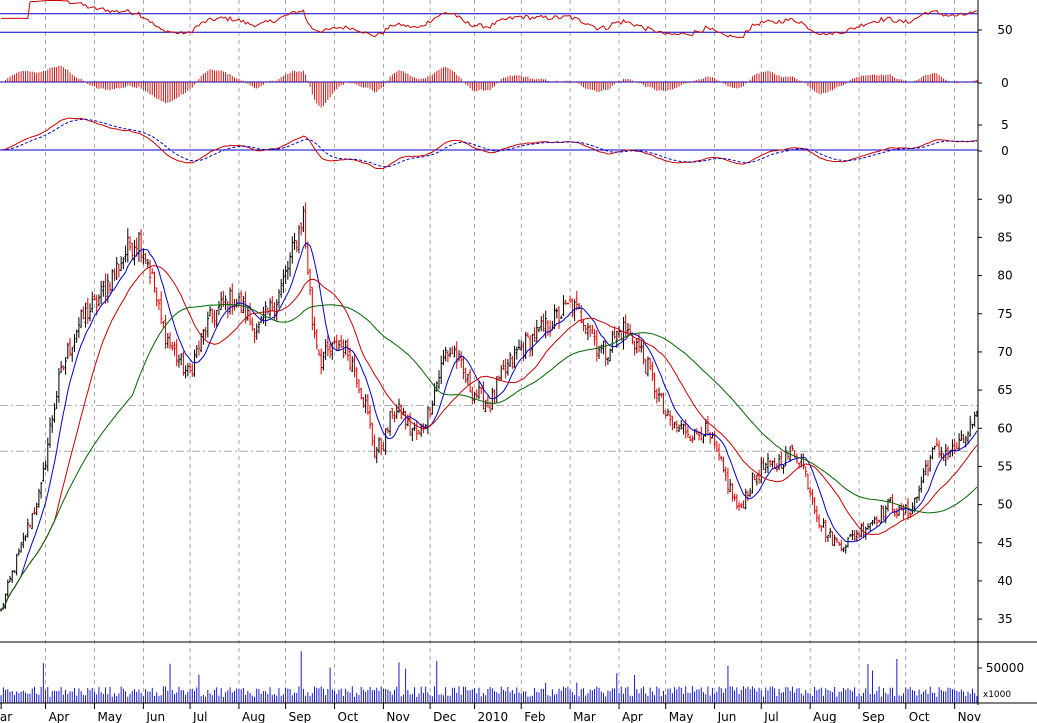 The width and height of the screenshot is (1037, 723). I want to click on histogram-panel, so click(489, 86).